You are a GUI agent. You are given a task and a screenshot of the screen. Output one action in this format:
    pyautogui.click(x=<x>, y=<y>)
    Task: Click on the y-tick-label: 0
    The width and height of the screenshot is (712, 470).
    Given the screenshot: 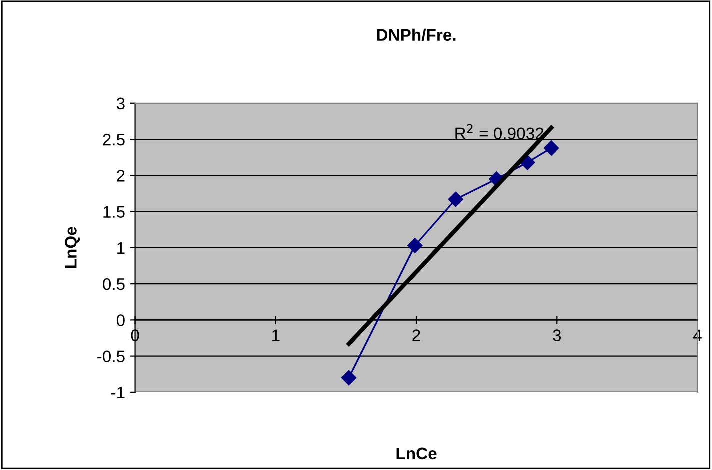 What is the action you would take?
    pyautogui.click(x=120, y=320)
    